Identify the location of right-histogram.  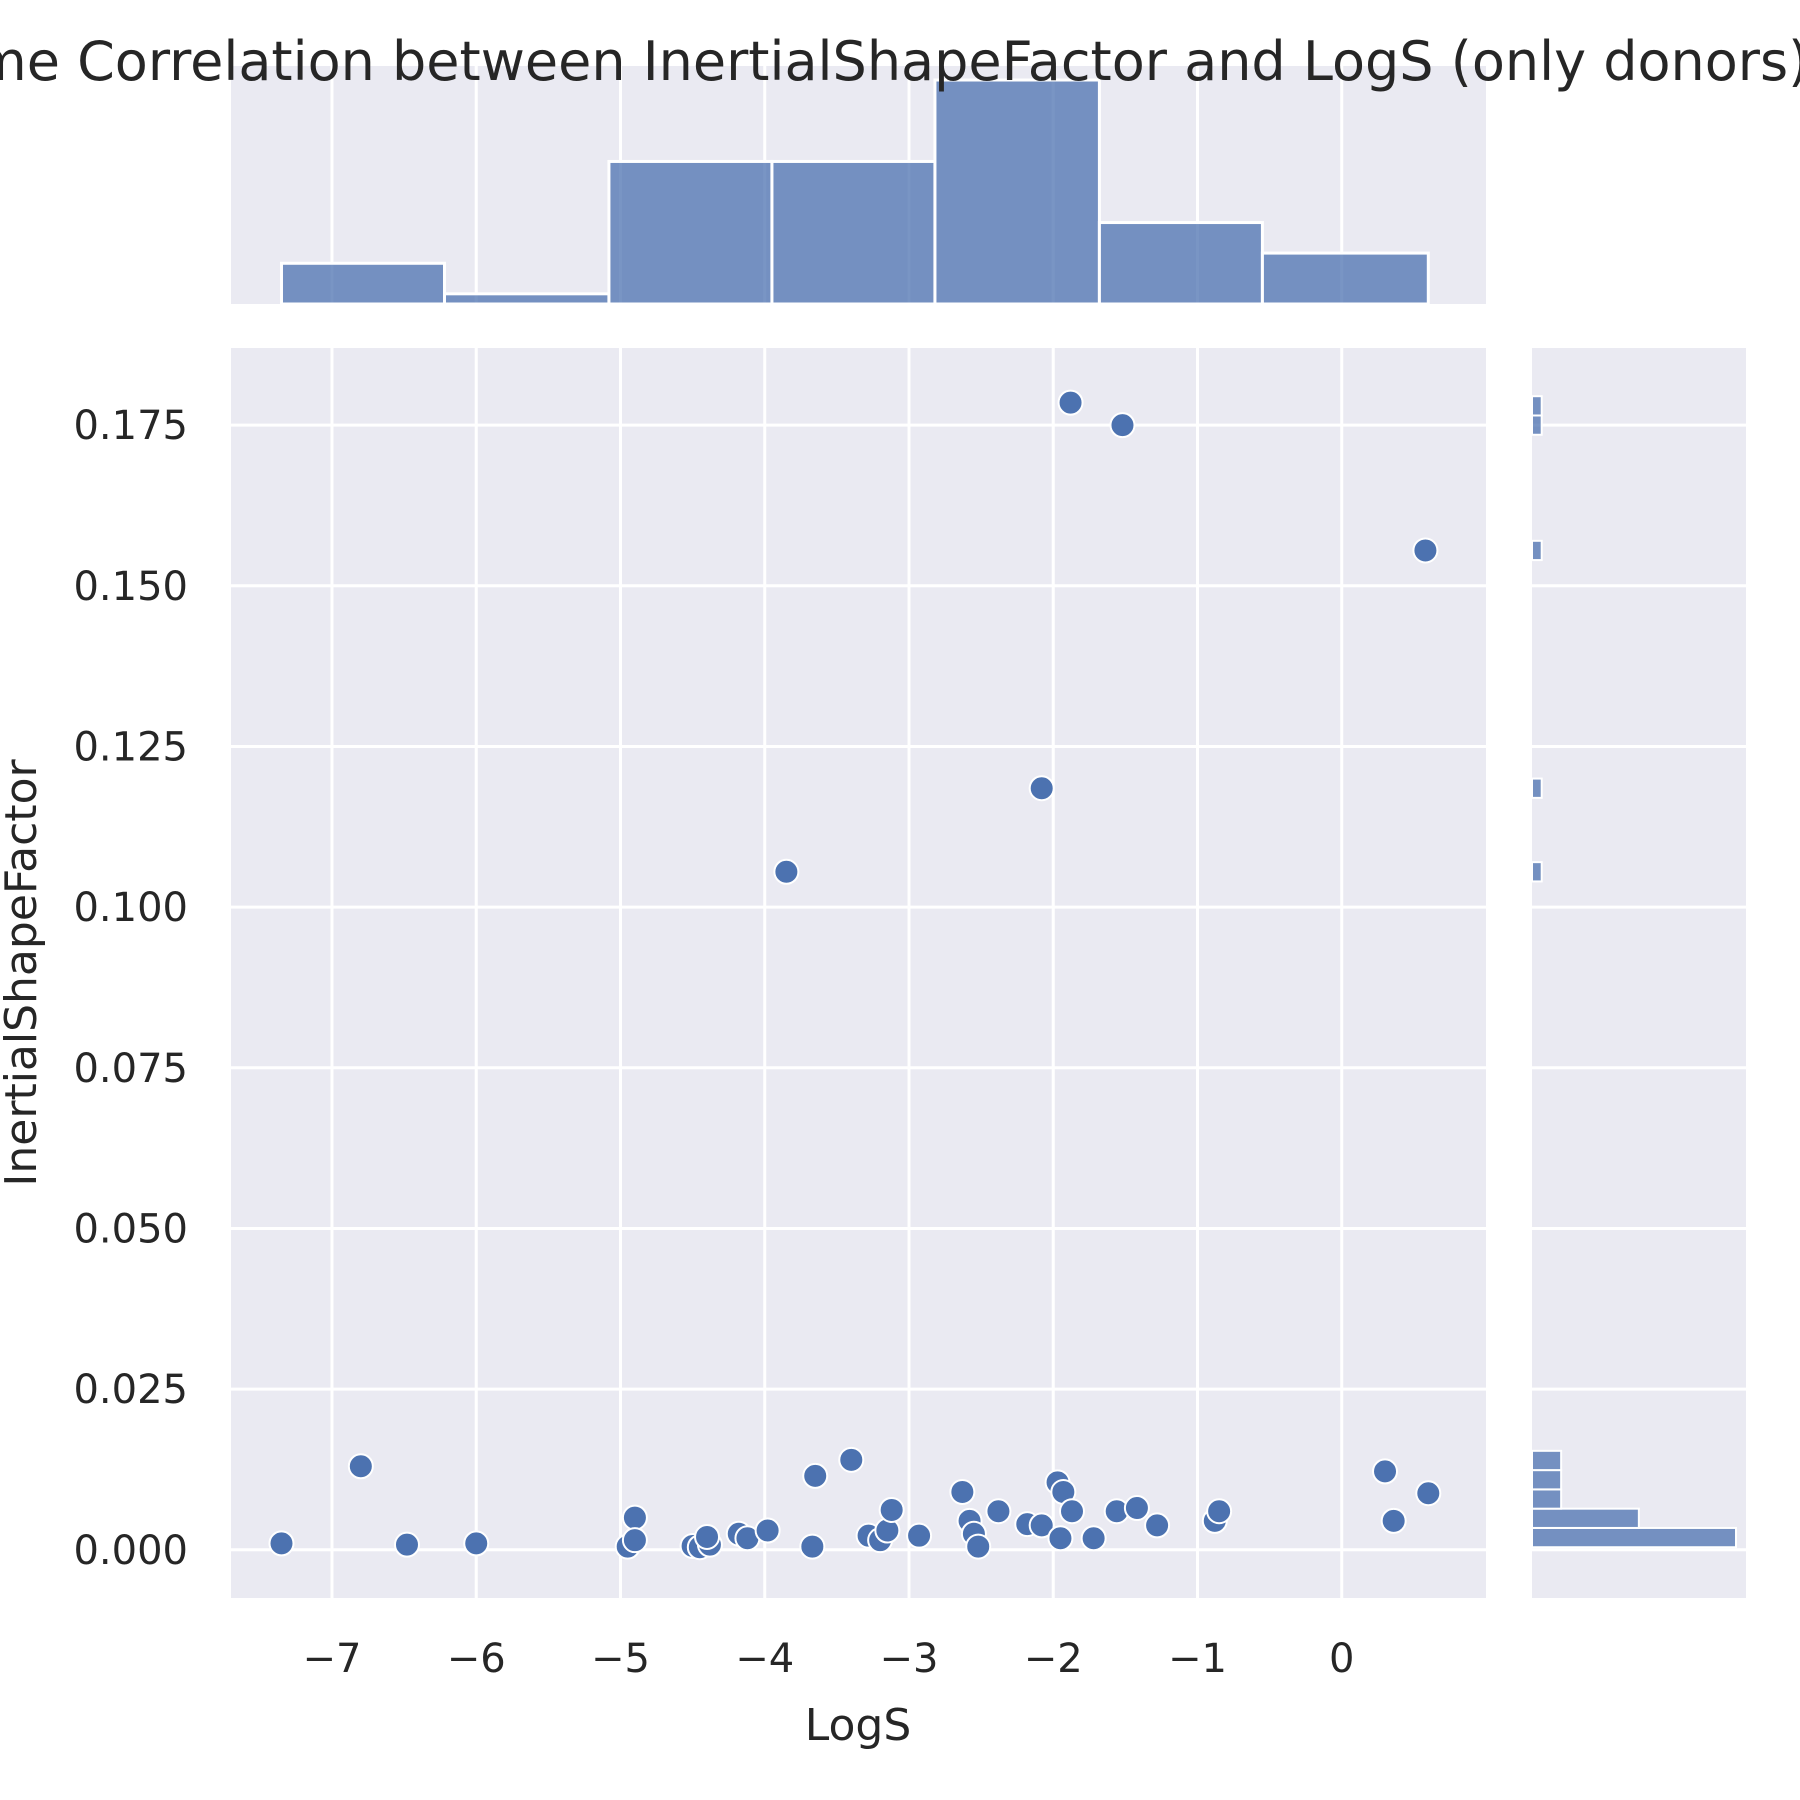
(1634, 972).